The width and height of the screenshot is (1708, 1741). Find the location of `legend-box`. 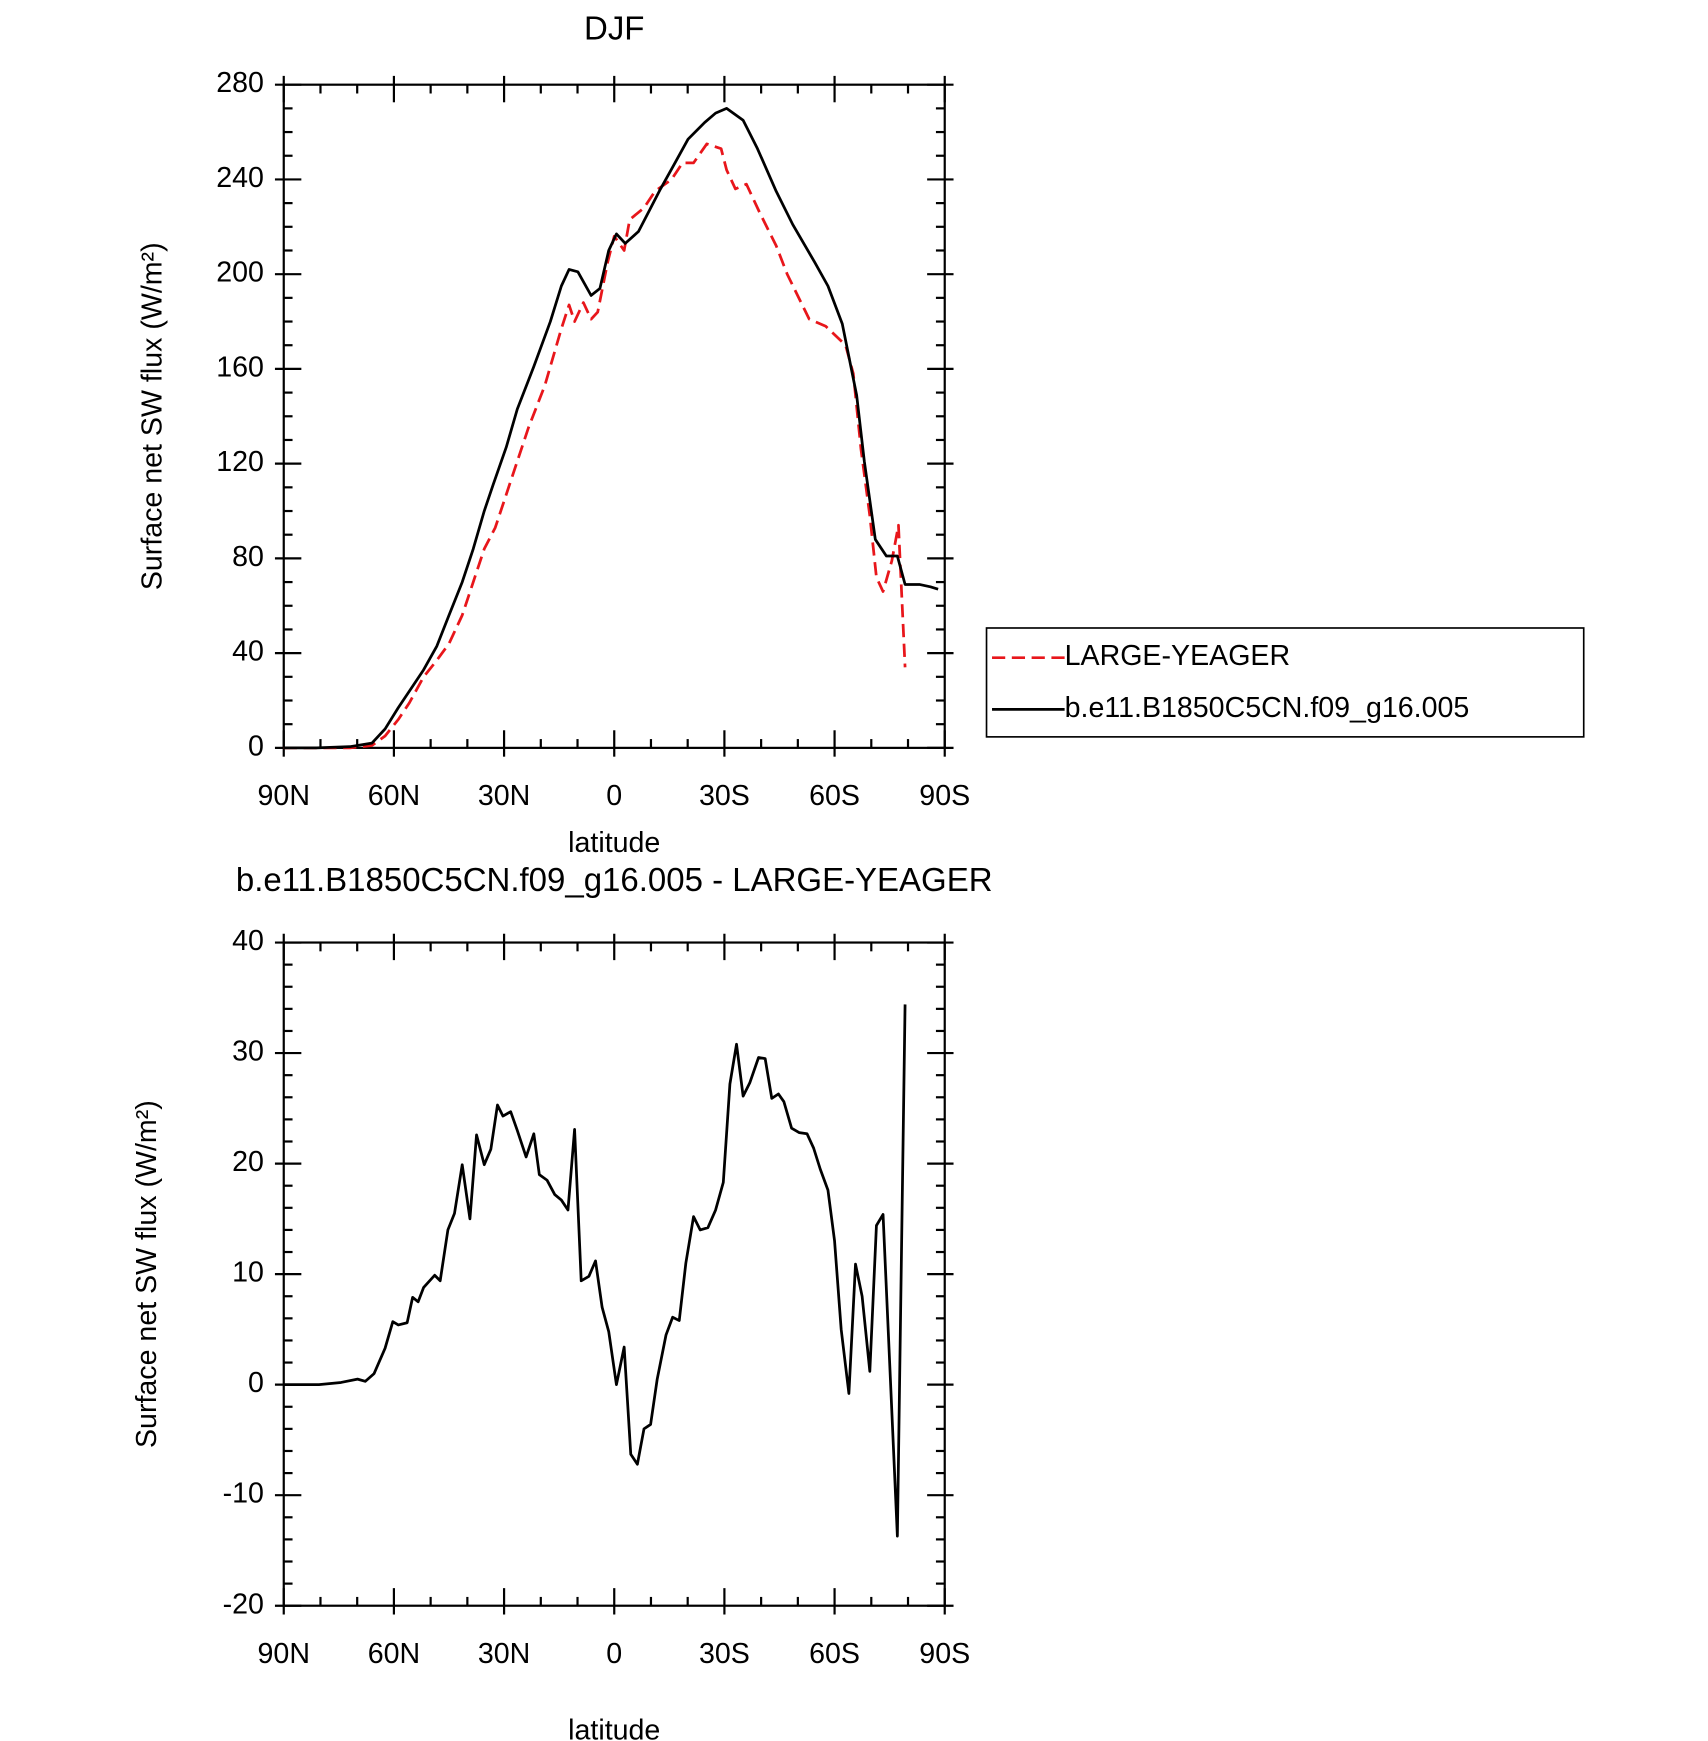

legend-box is located at coordinates (1285, 682).